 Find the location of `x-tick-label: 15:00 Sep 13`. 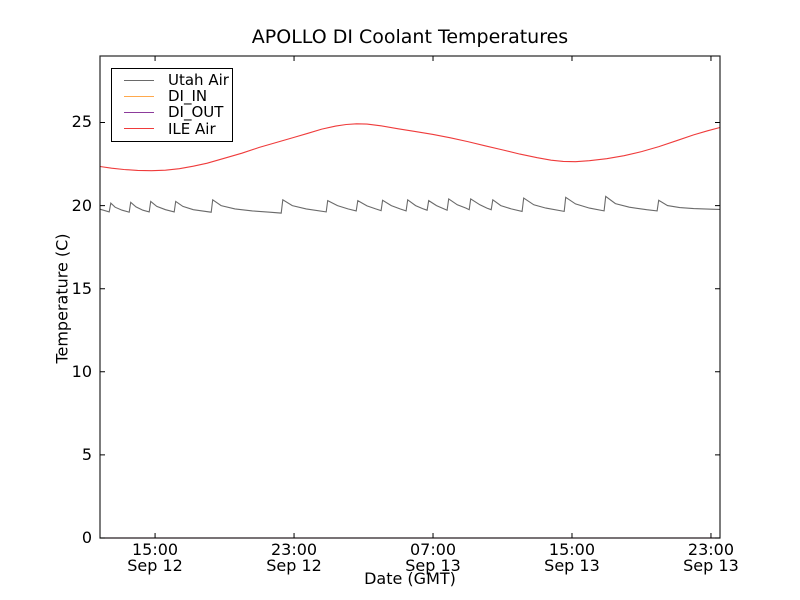

x-tick-label: 15:00 Sep 13 is located at coordinates (572, 557).